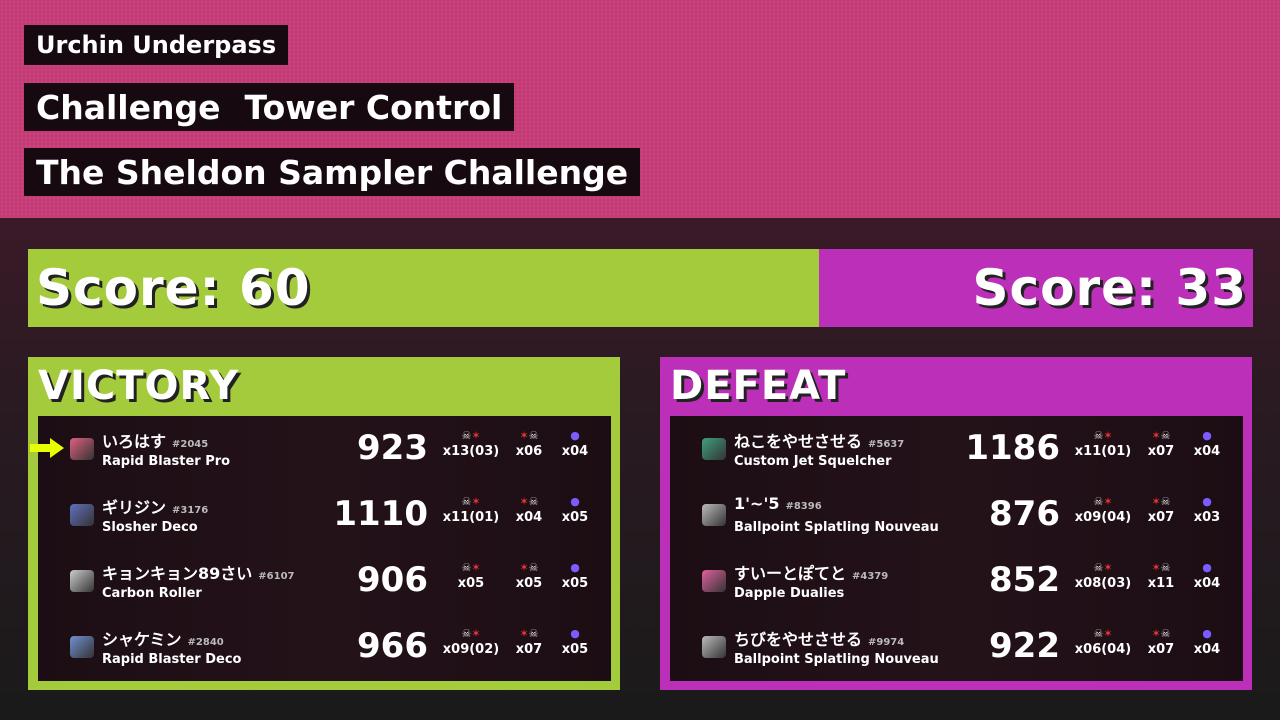 This screenshot has width=1280, height=720. I want to click on deaths-stat: ✶☠ x05, so click(529, 575).